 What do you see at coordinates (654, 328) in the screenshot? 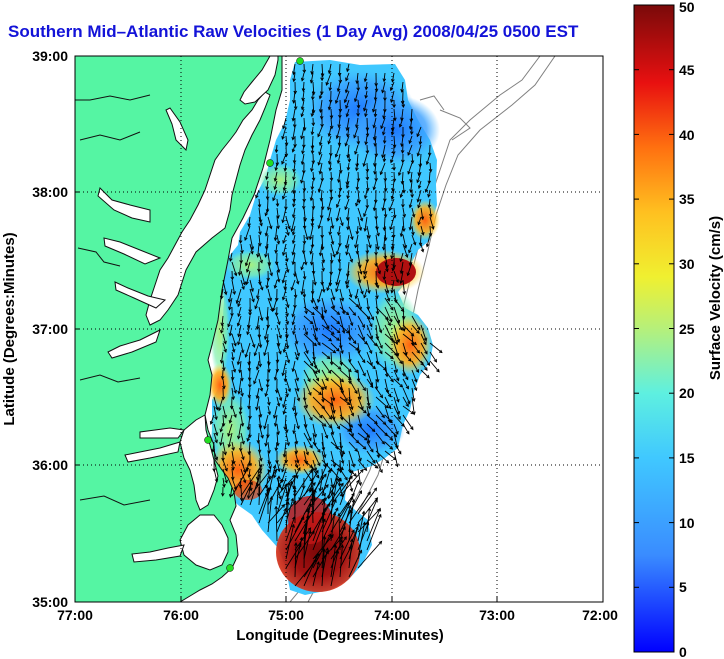
I see `colorbar-ticks` at bounding box center [654, 328].